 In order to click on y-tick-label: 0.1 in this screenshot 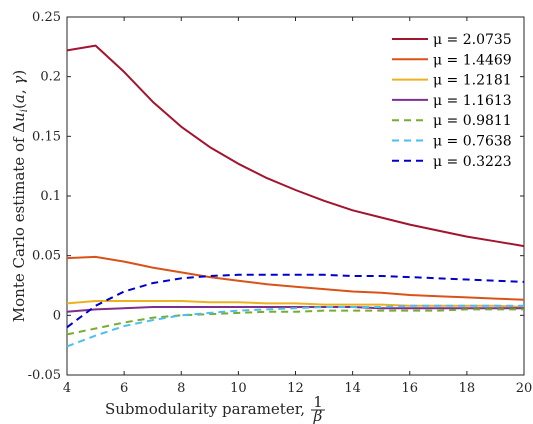, I will do `click(50, 196)`.